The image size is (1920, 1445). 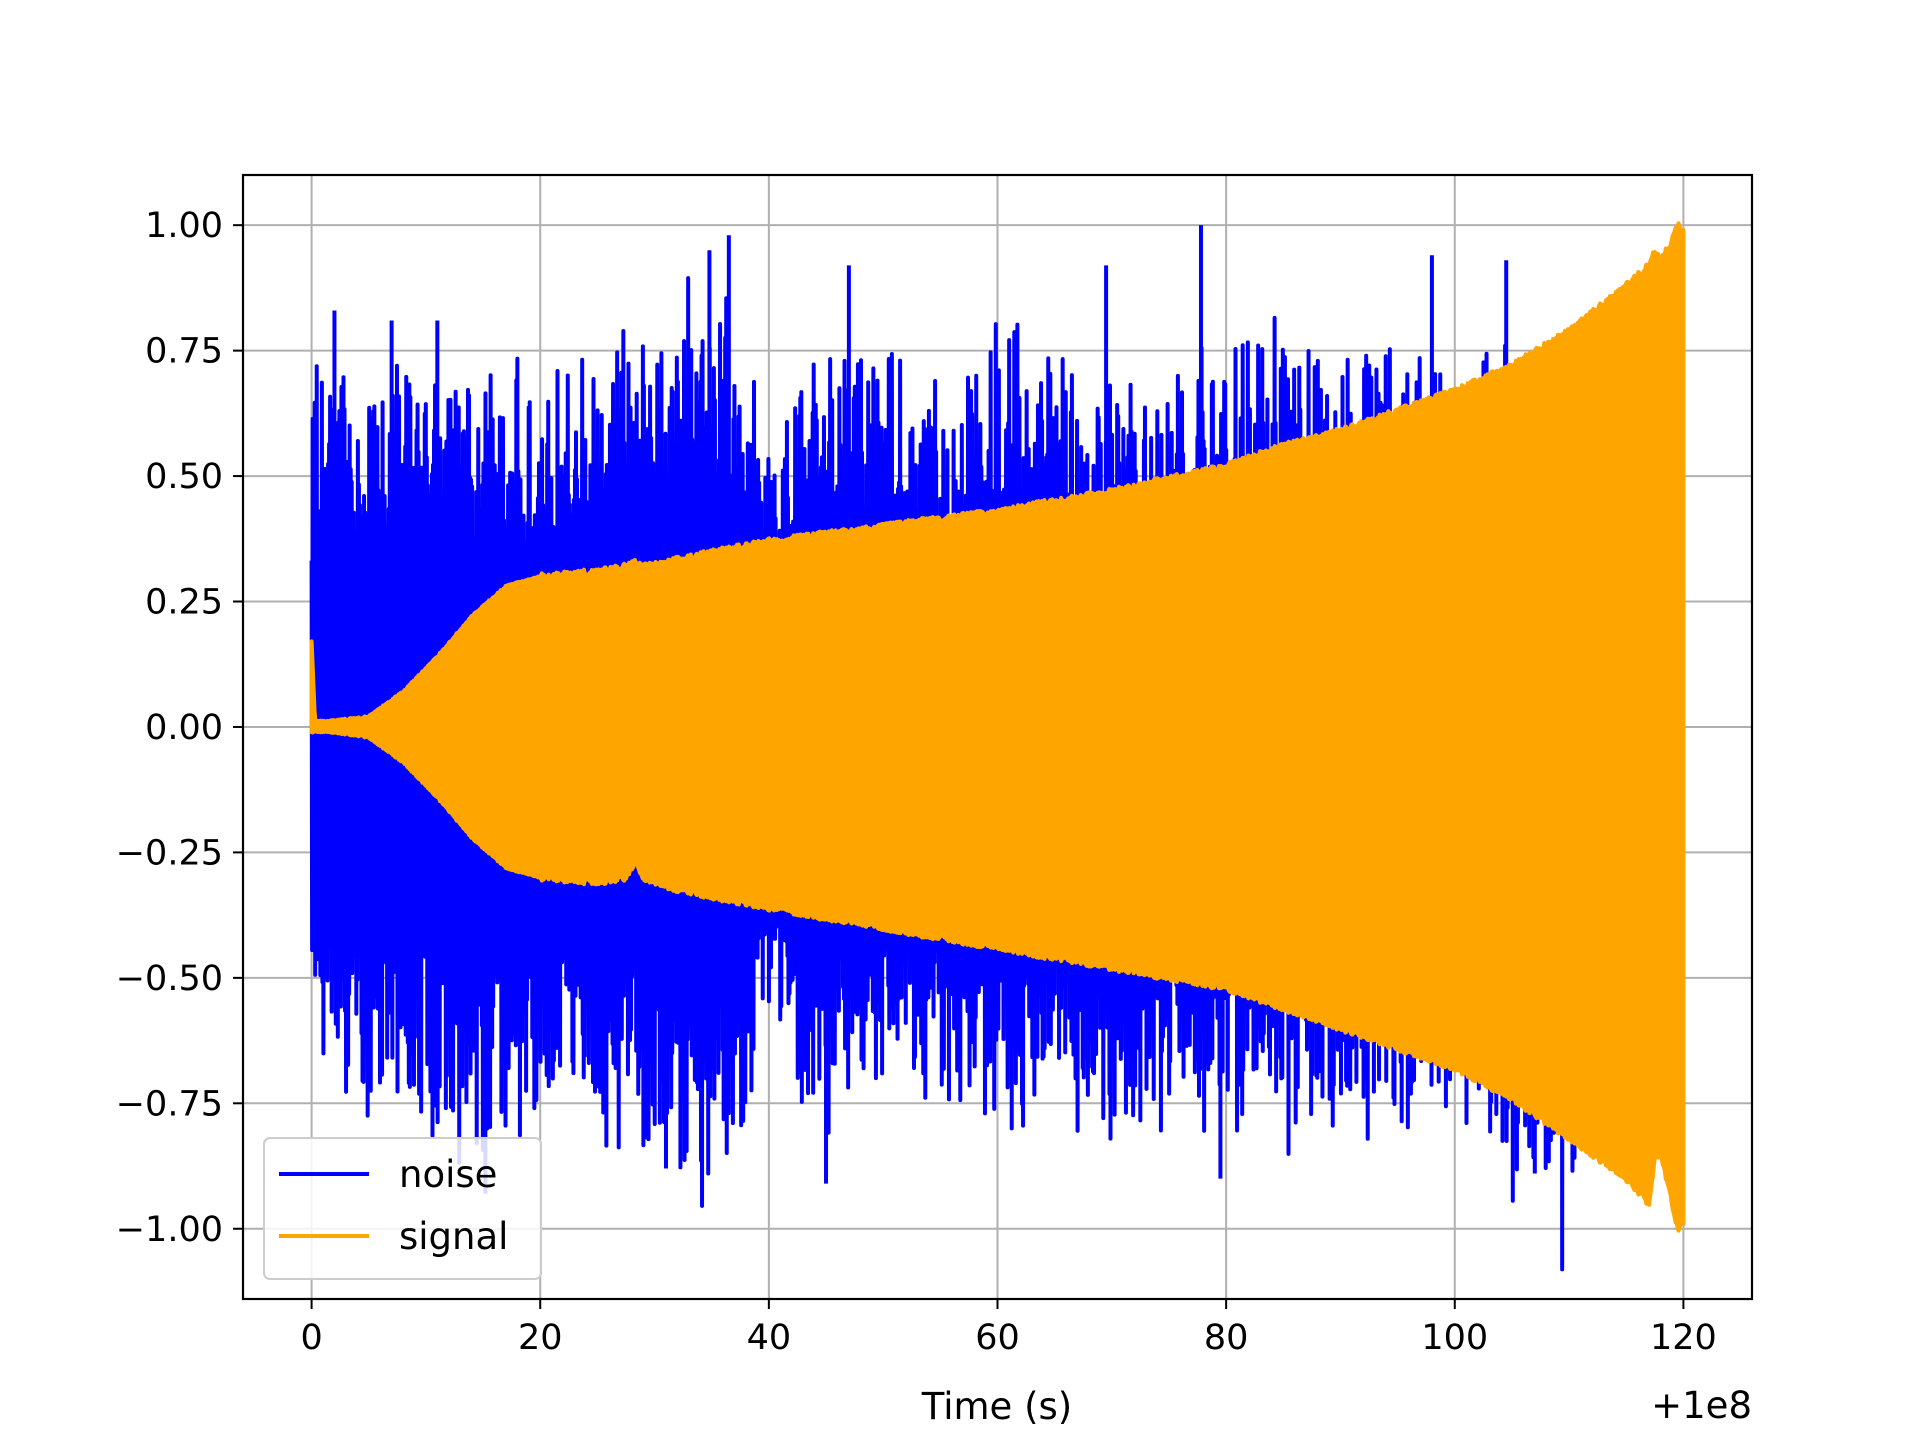 What do you see at coordinates (402, 1208) in the screenshot?
I see `legend: noise signal` at bounding box center [402, 1208].